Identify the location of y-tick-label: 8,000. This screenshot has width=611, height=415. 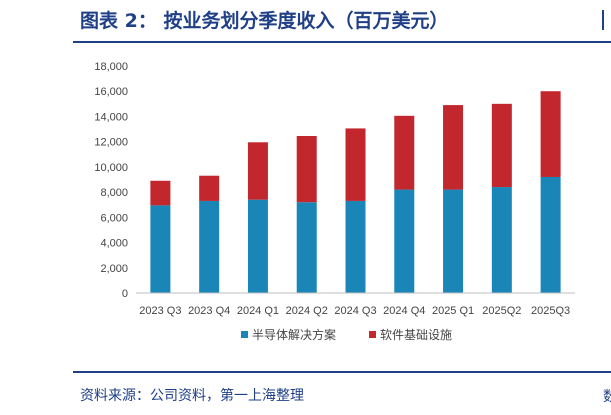
(114, 193).